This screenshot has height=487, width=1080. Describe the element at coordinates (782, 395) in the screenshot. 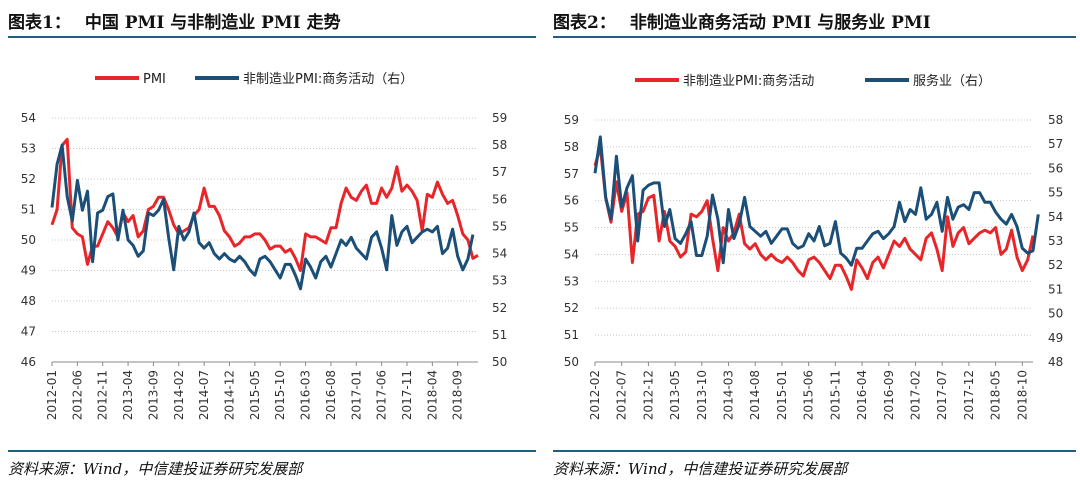

I see `x-axis-tick-label: 2015-01` at that location.